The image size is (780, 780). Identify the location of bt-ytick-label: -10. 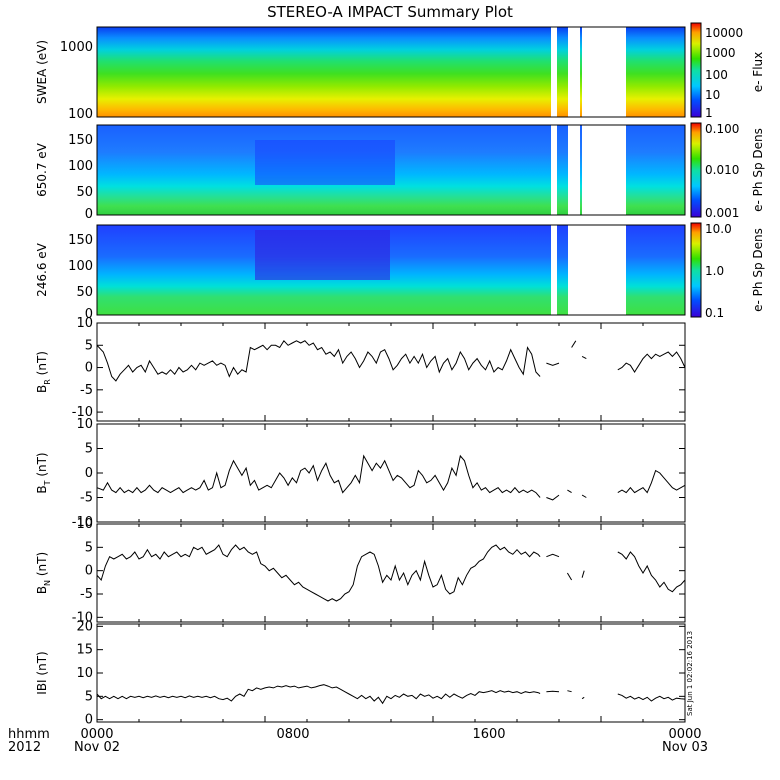
(82, 522).